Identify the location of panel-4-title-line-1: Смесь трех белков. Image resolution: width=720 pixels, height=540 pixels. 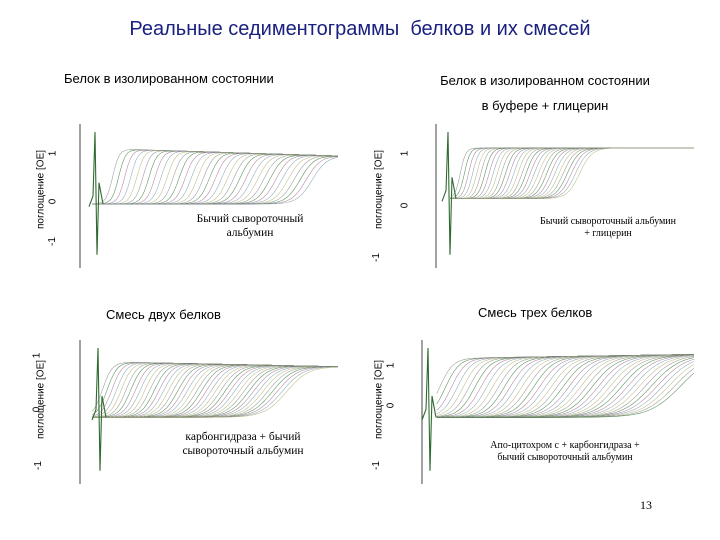
(535, 312).